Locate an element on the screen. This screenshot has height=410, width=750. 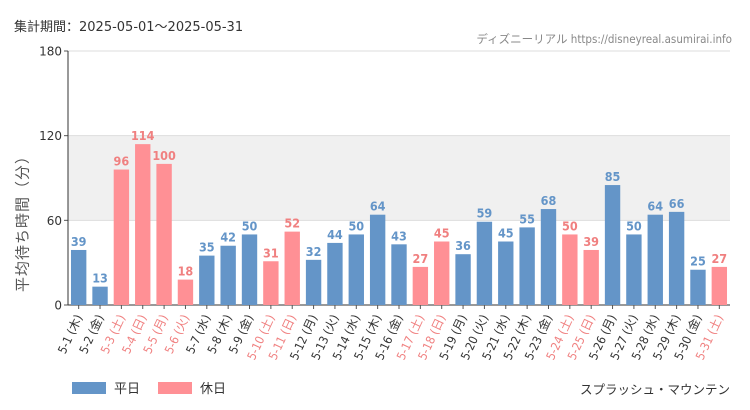
data-label: 35 is located at coordinates (207, 247).